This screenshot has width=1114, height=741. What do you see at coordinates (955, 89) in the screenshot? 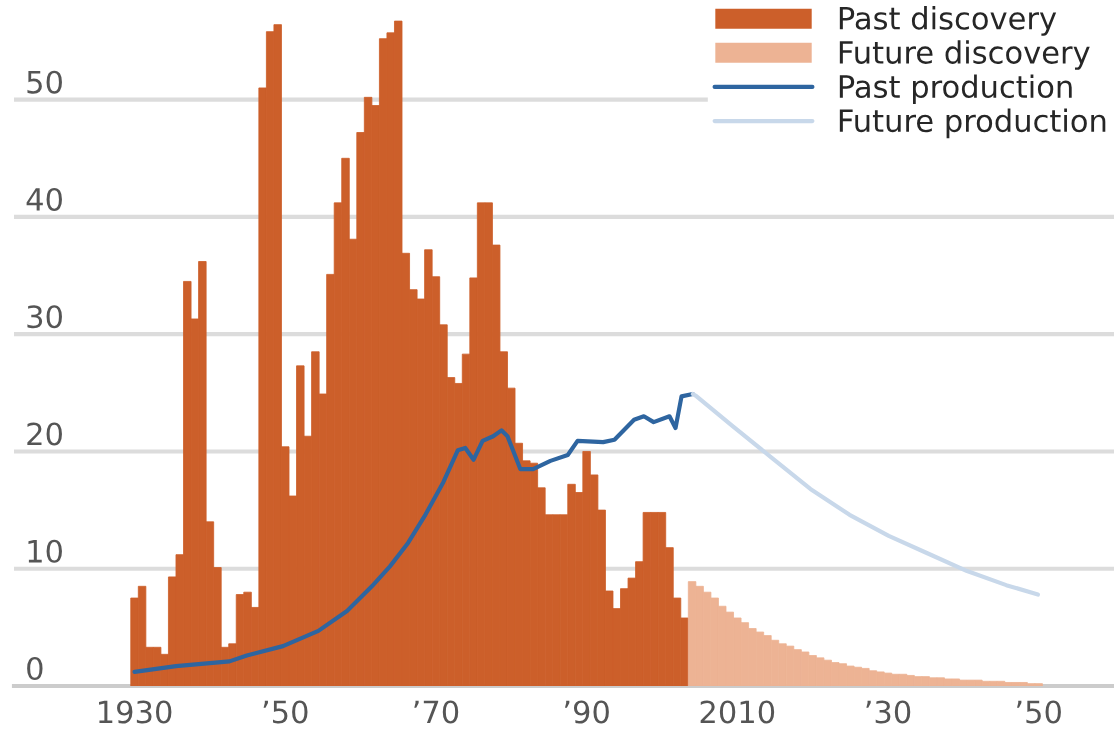
I see `legend-label: Past production` at bounding box center [955, 89].